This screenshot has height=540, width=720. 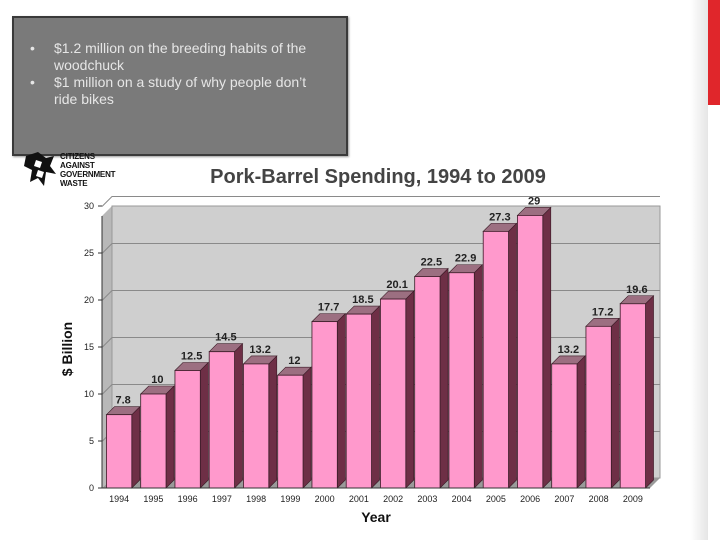 What do you see at coordinates (636, 290) in the screenshot?
I see `data-label: 19.6` at bounding box center [636, 290].